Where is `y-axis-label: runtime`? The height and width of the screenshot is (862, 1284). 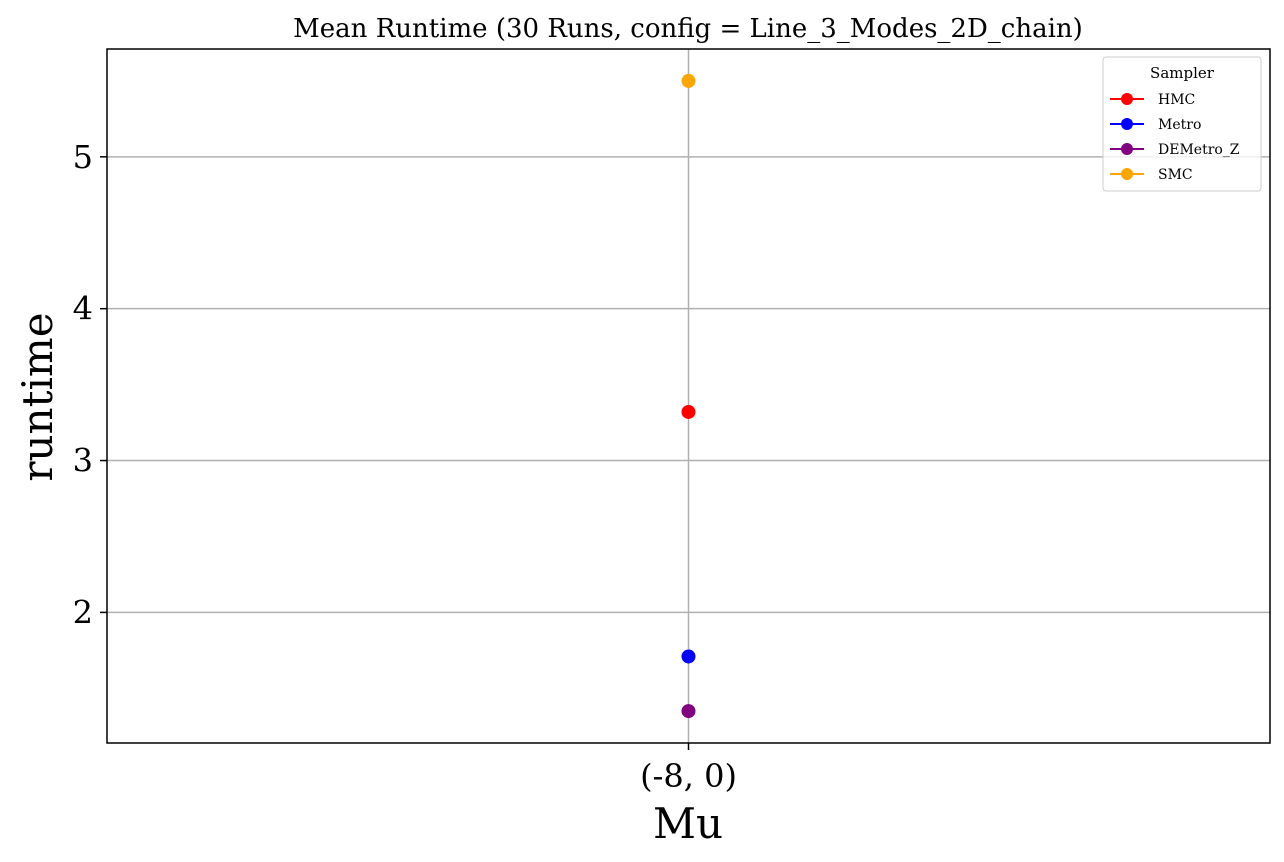 y-axis-label: runtime is located at coordinates (37, 396).